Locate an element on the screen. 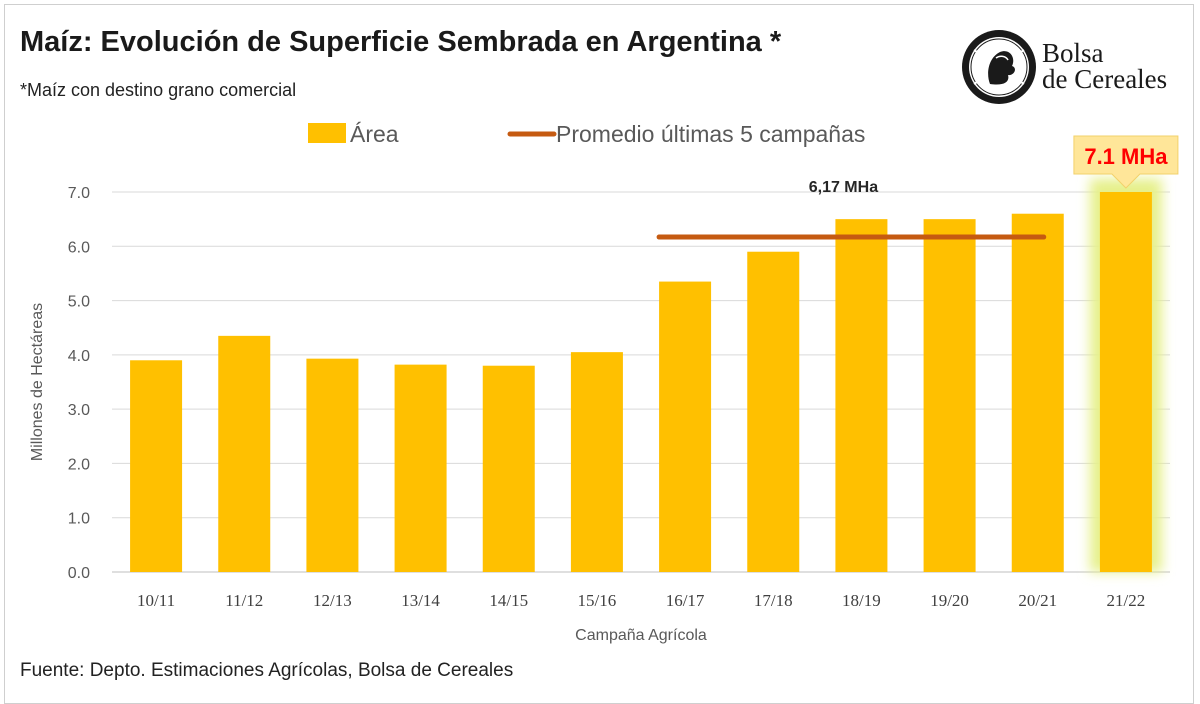  highlight-callout-label: 7.1 MHa is located at coordinates (1126, 156).